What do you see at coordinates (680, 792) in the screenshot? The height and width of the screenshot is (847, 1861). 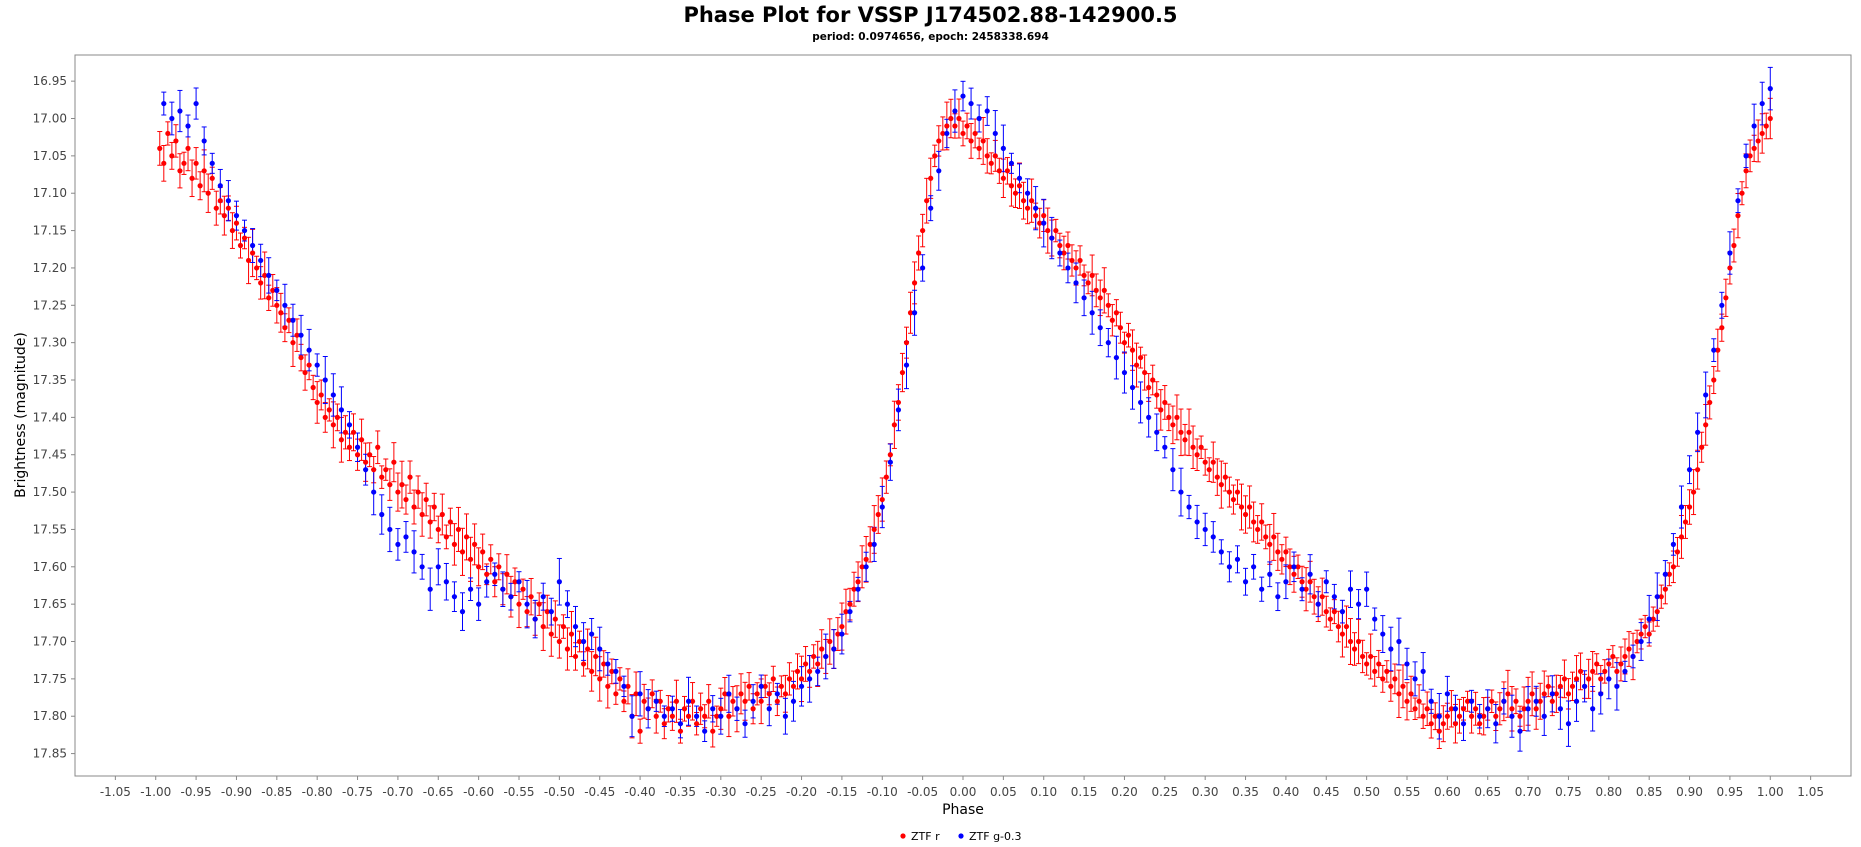 I see `x-tick-label: -0.35` at bounding box center [680, 792].